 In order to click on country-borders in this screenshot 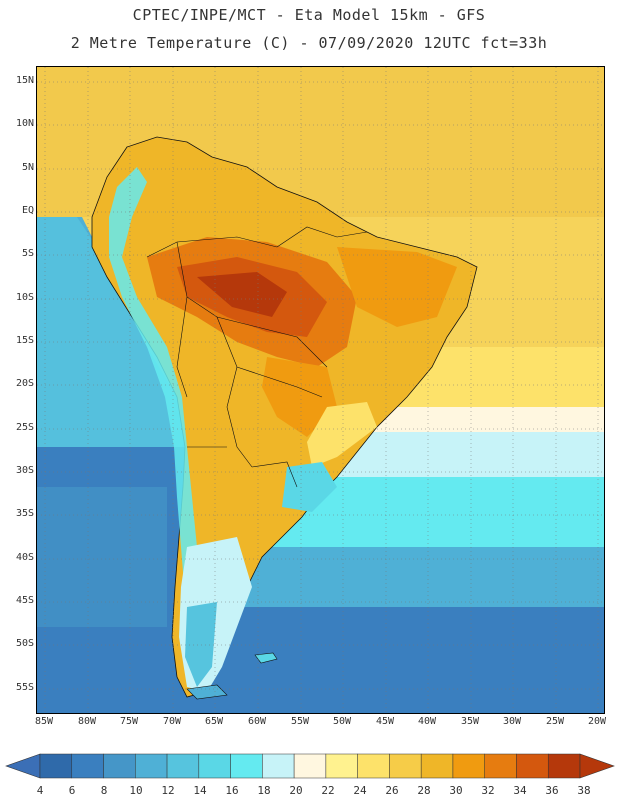, I will do `click(257, 357)`.